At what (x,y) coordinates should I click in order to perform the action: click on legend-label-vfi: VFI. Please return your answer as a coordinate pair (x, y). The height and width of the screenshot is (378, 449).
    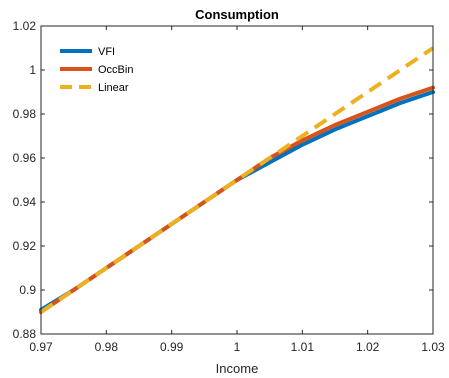
    Looking at the image, I should click on (106, 52).